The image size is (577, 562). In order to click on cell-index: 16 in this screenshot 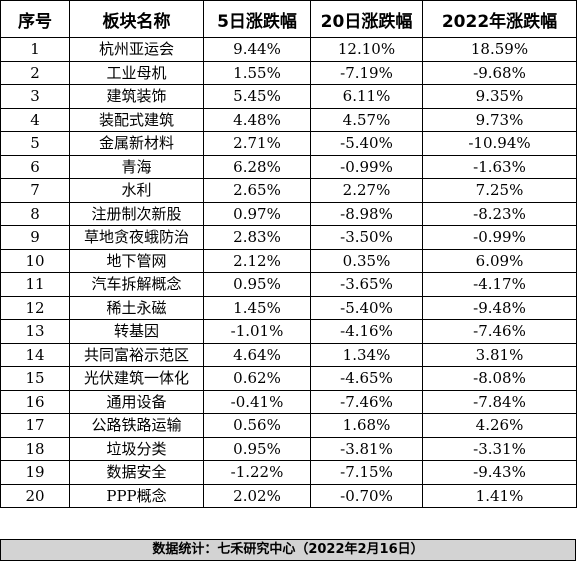, I will do `click(35, 401)`.